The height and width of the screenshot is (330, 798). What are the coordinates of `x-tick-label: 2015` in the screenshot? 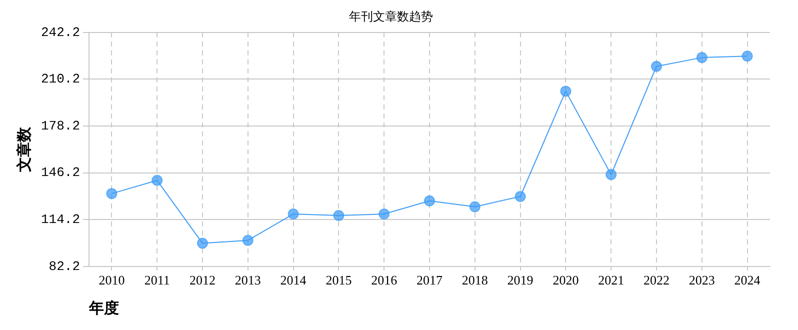 It's located at (339, 280).